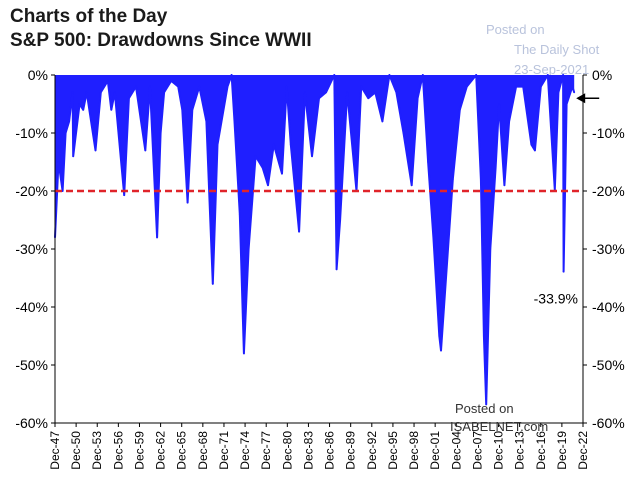 This screenshot has width=640, height=490. Describe the element at coordinates (97, 450) in the screenshot. I see `x-tick-label: Dec-53` at that location.